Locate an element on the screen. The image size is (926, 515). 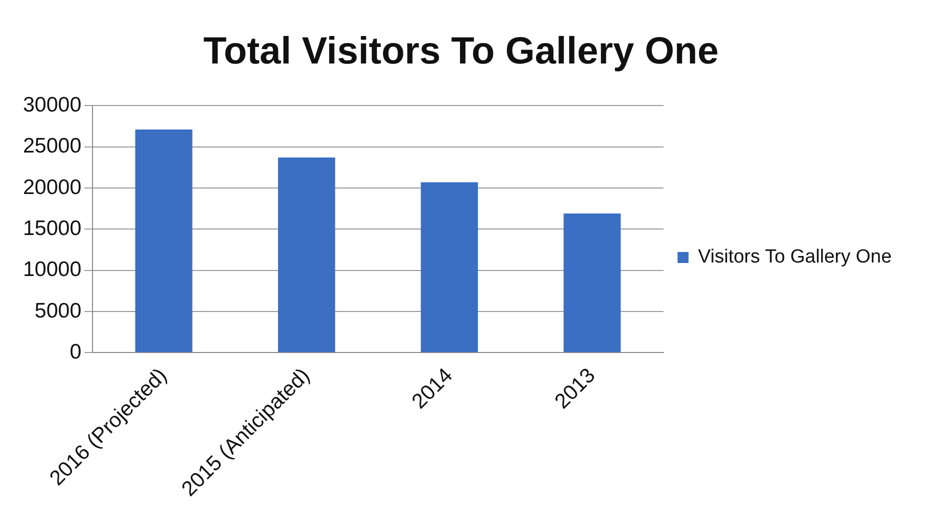
y-tick-label: 0 is located at coordinates (76, 352).